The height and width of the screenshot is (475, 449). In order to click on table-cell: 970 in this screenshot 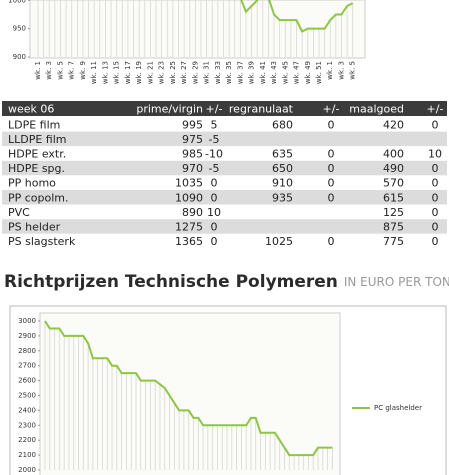, I will do `click(192, 168)`.